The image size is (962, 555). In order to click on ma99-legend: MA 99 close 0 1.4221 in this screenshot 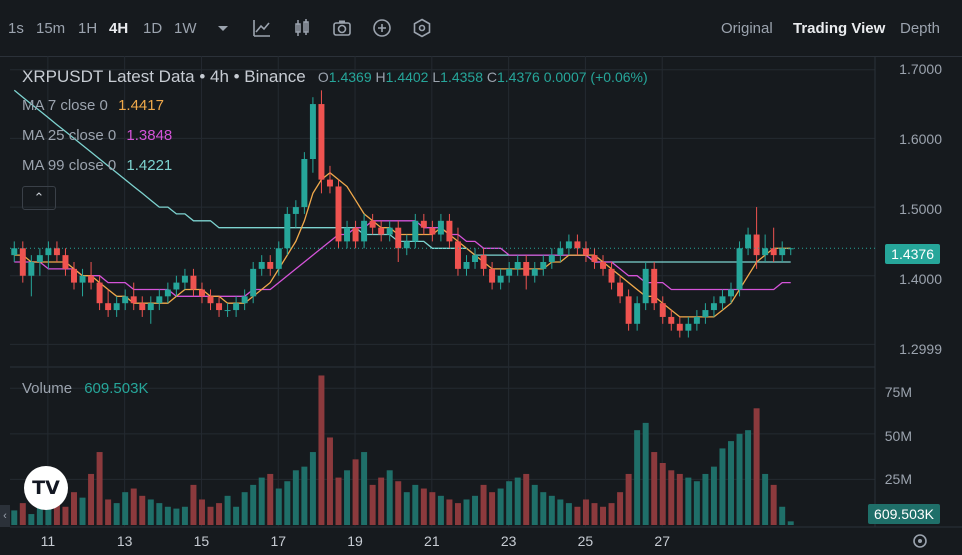, I will do `click(97, 165)`.